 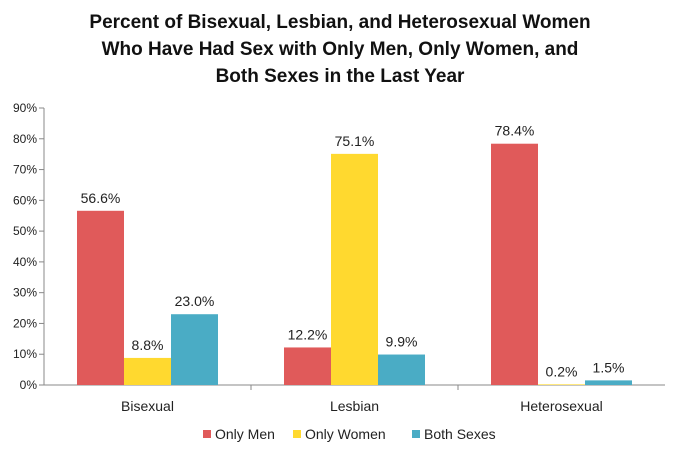 I want to click on legend: Only Men Only Women Both Sexes, so click(x=349, y=434).